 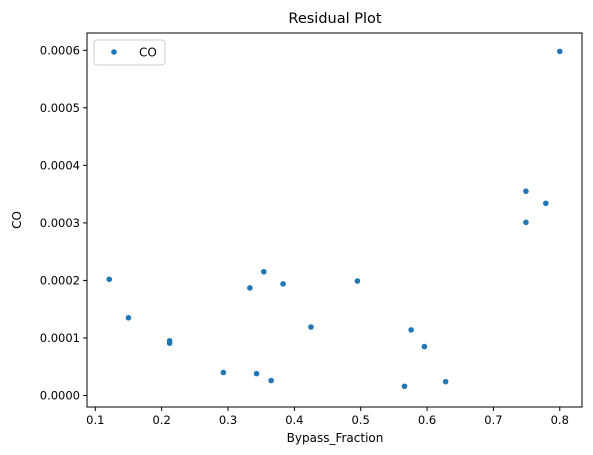 What do you see at coordinates (114, 52) in the screenshot?
I see `legend-marker` at bounding box center [114, 52].